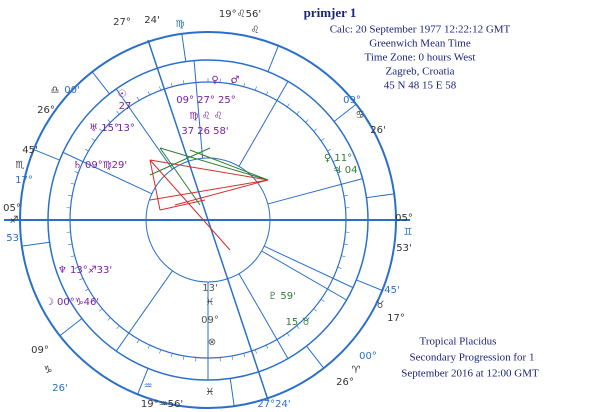 This screenshot has height=412, width=594. What do you see at coordinates (162, 404) in the screenshot?
I see `wheel-label: 19°♒56'` at bounding box center [162, 404].